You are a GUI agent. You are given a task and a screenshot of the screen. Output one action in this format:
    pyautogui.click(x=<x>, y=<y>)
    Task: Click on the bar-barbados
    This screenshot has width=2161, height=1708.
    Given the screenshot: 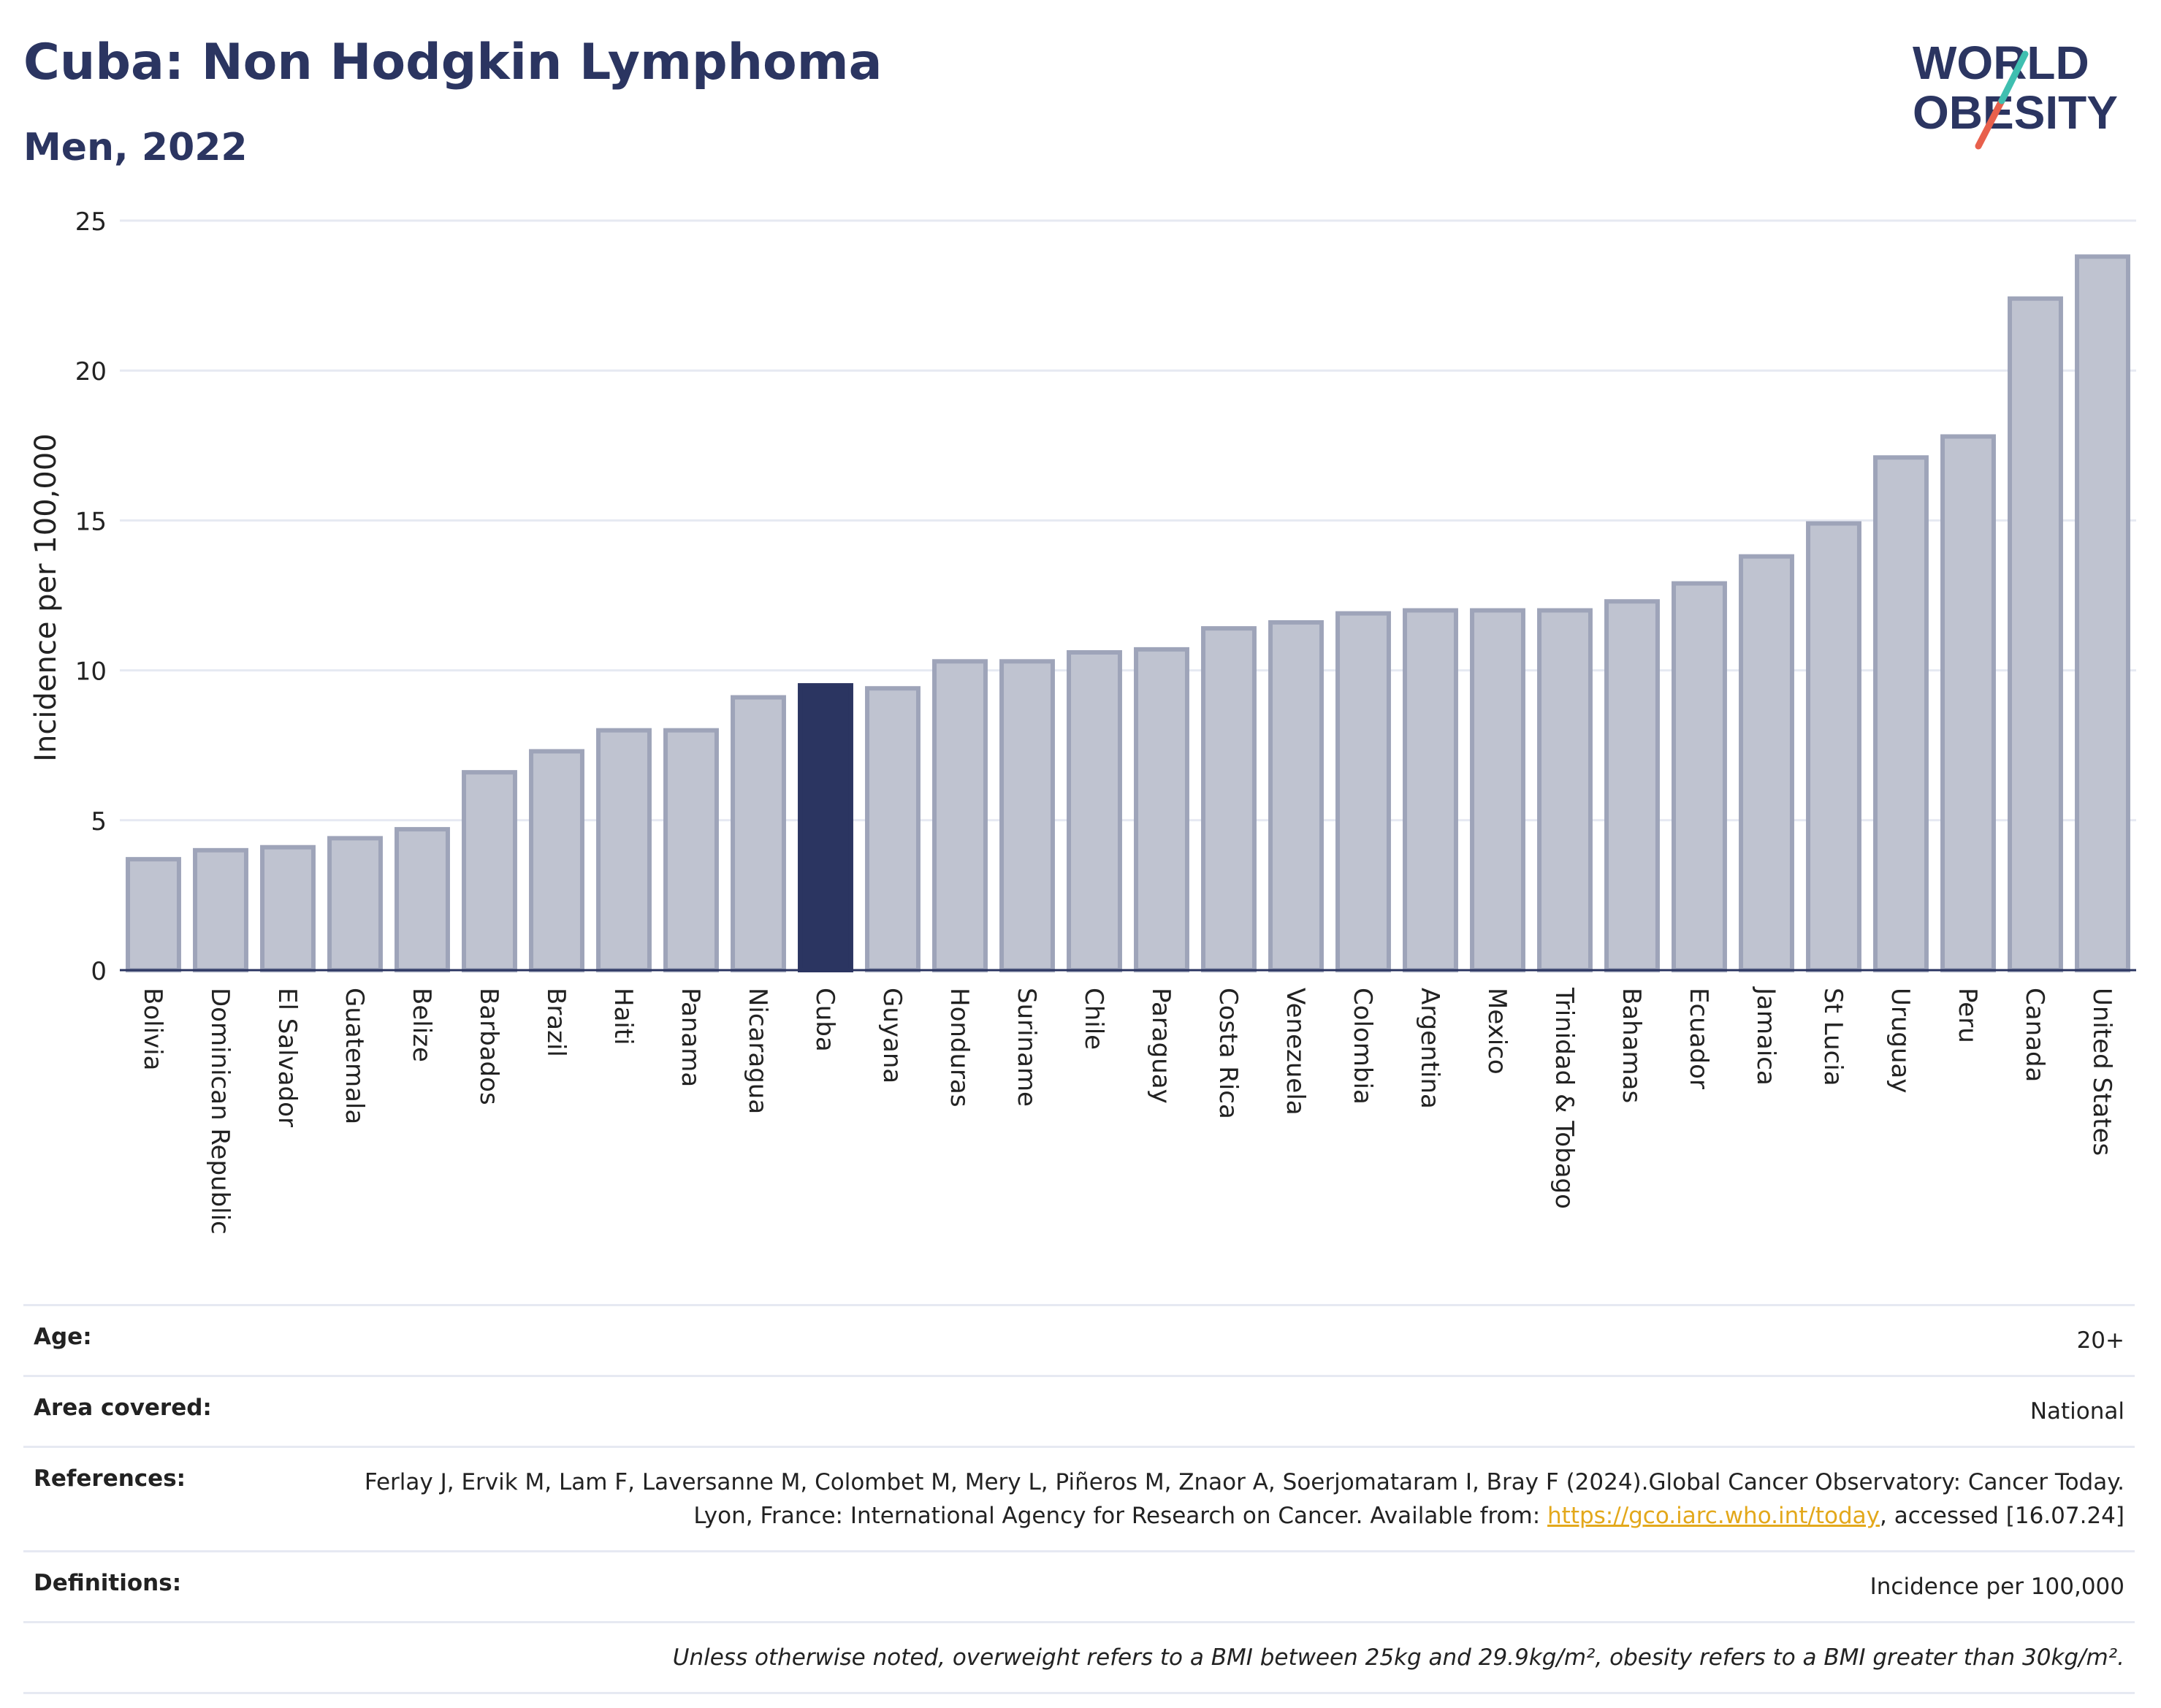 What is the action you would take?
    pyautogui.click(x=489, y=871)
    